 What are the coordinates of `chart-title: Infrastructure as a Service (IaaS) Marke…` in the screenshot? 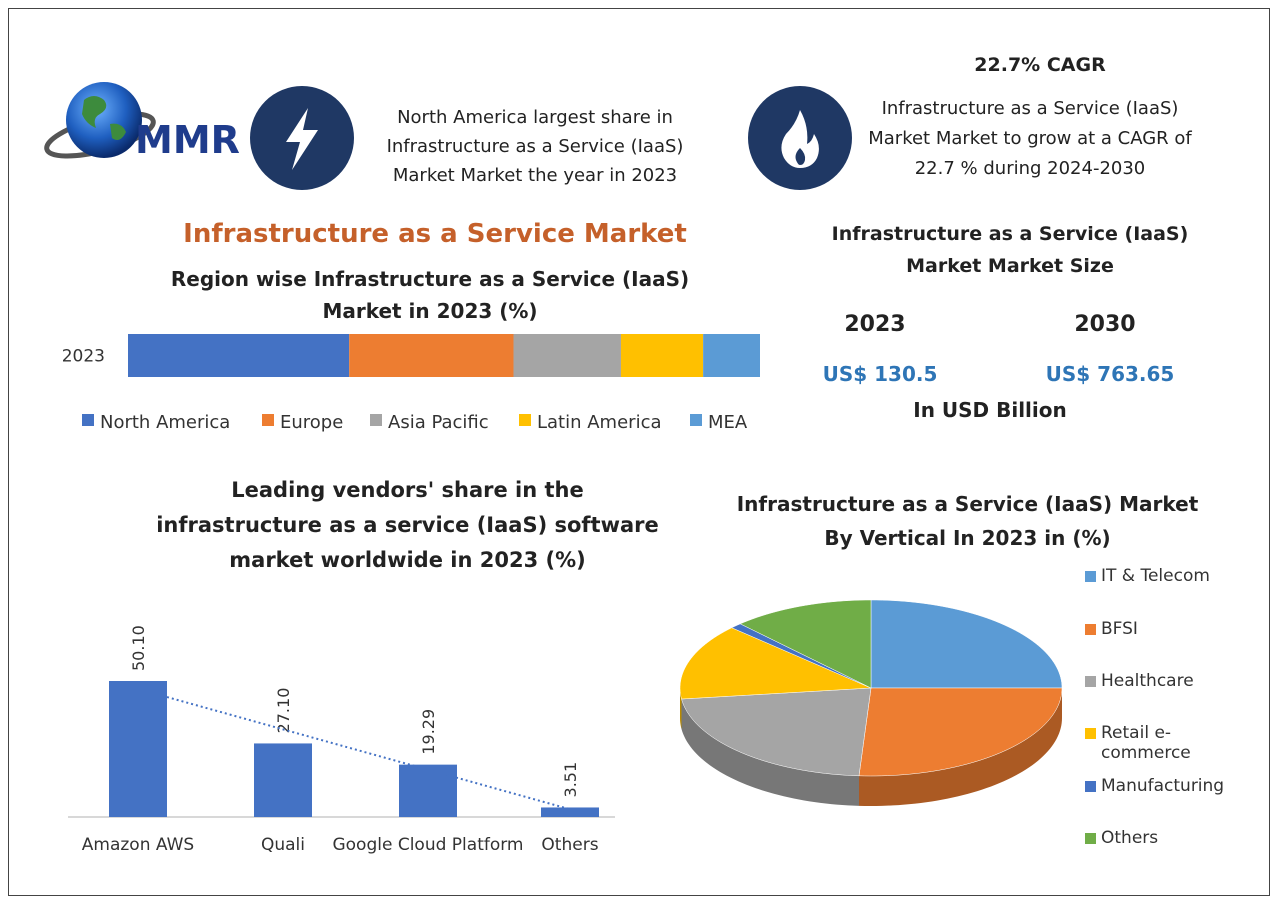 It's located at (967, 521).